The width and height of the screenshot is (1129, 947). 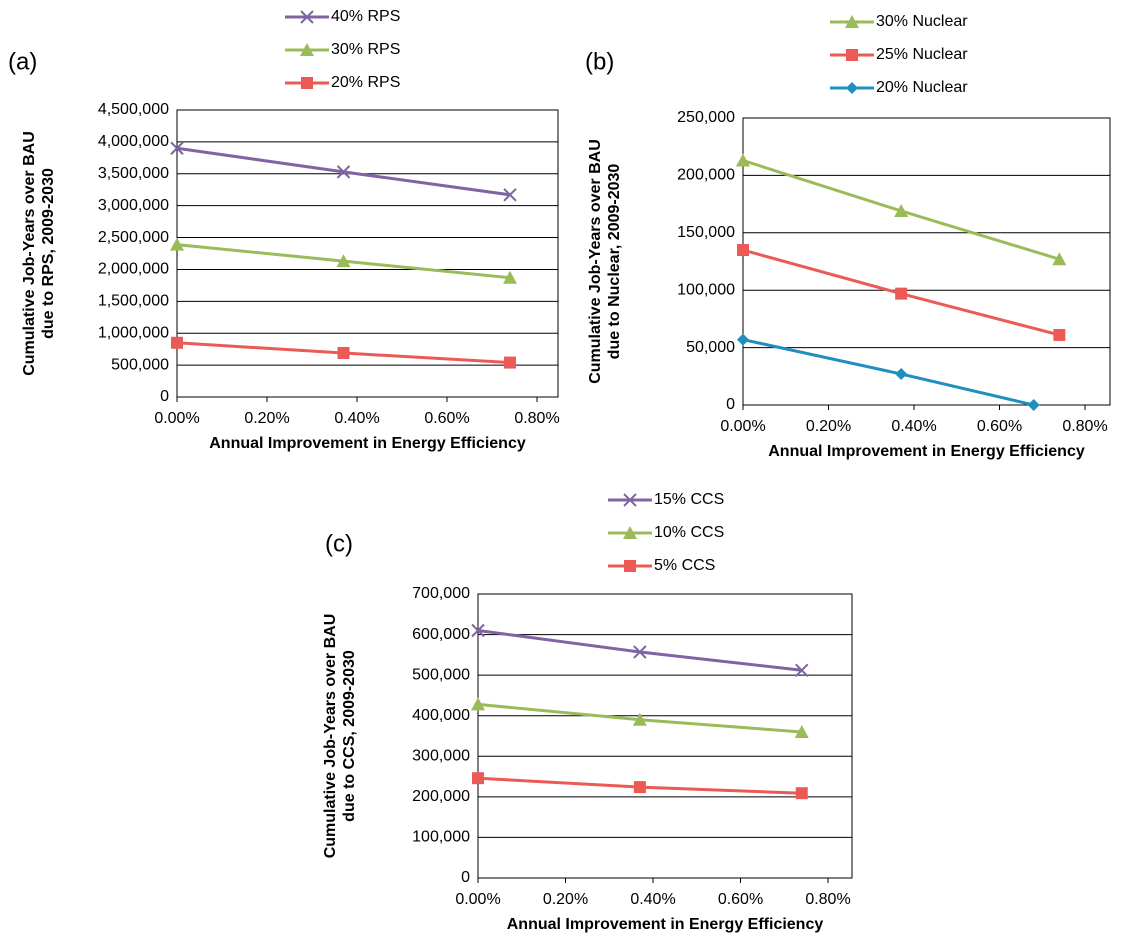 I want to click on y-tick-label: 4,000,000, so click(x=133, y=141).